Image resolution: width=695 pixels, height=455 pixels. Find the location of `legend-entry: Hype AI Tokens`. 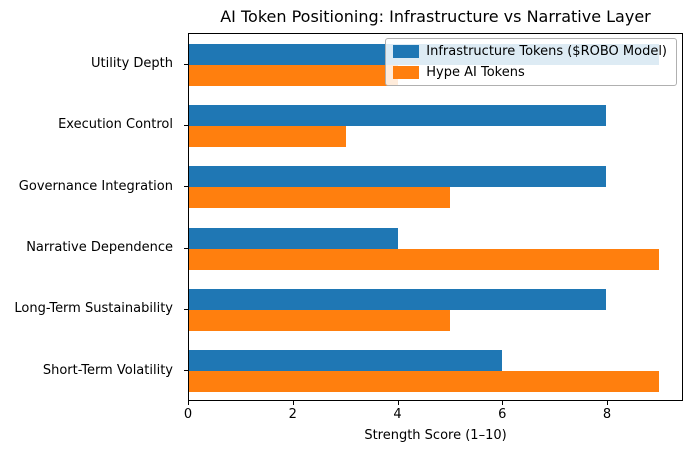

legend-entry: Hype AI Tokens is located at coordinates (530, 72).